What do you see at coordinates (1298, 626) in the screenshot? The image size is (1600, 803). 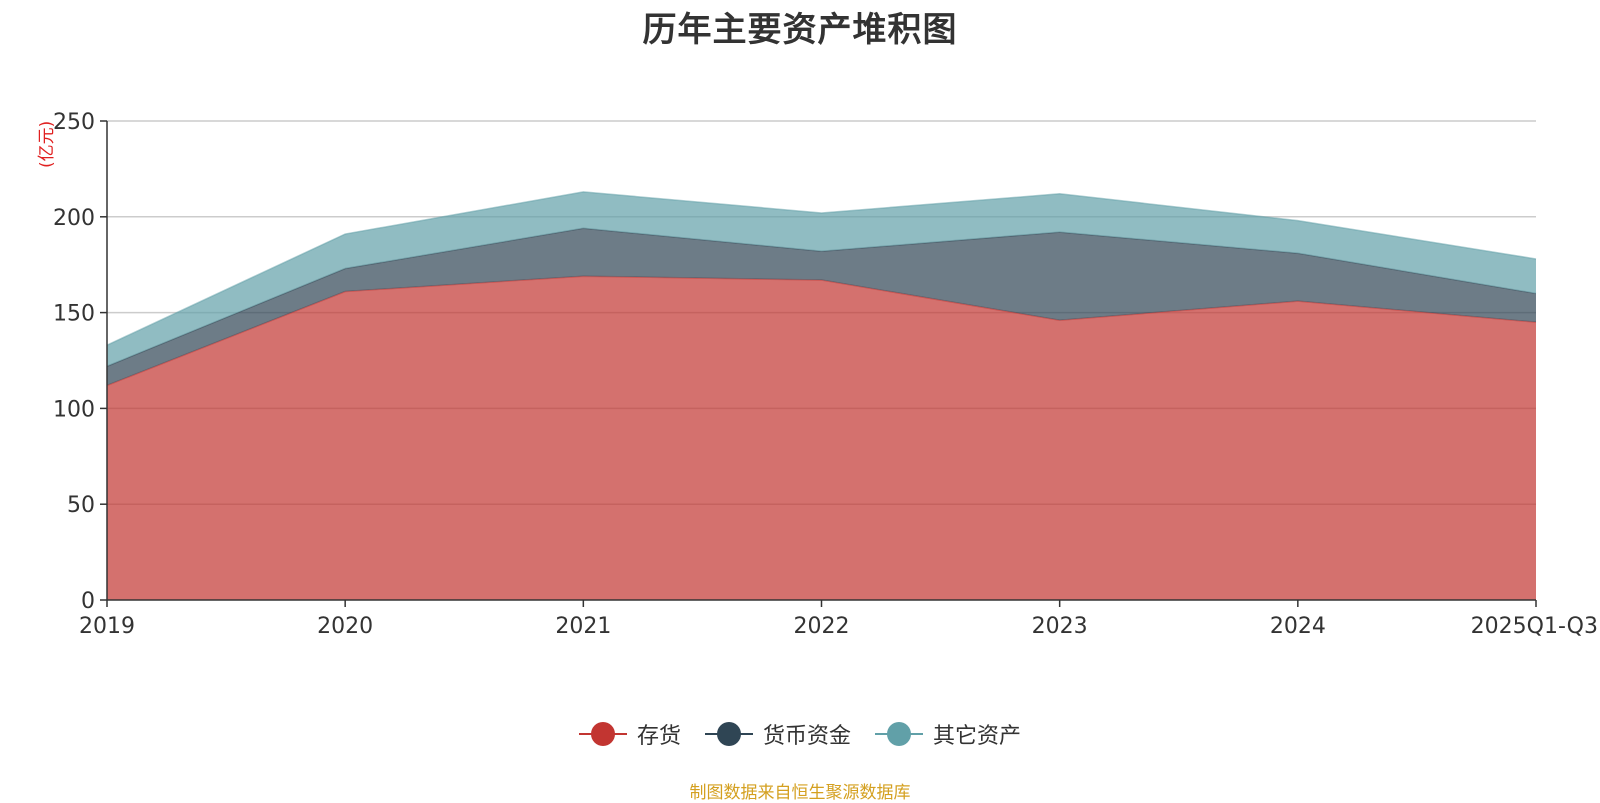 I see `x-tick-label: 2024` at bounding box center [1298, 626].